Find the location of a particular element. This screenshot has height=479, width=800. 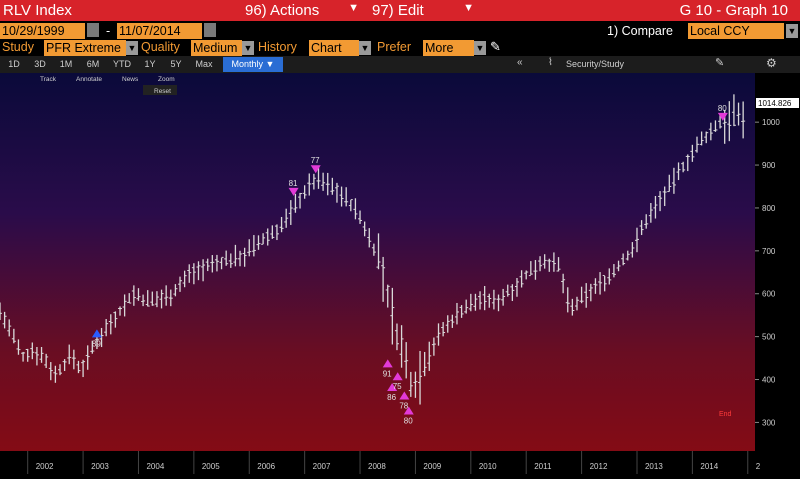

x-tick-label: 2006 is located at coordinates (266, 466).